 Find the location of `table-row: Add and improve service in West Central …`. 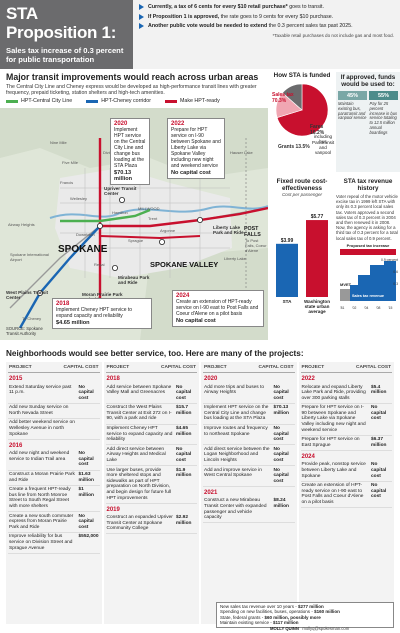

table-row: Add and improve service in West Central … is located at coordinates (249, 476).